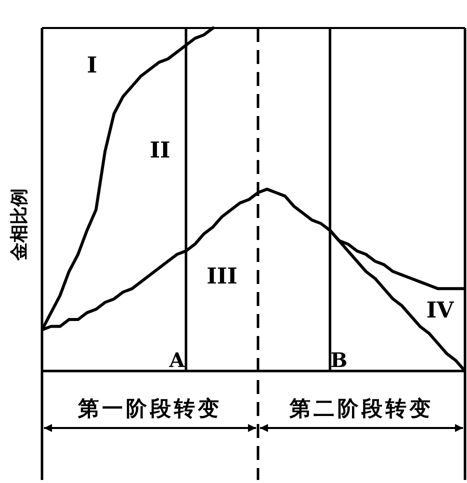 This screenshot has height=483, width=467. I want to click on x-tick-label: B, so click(339, 360).